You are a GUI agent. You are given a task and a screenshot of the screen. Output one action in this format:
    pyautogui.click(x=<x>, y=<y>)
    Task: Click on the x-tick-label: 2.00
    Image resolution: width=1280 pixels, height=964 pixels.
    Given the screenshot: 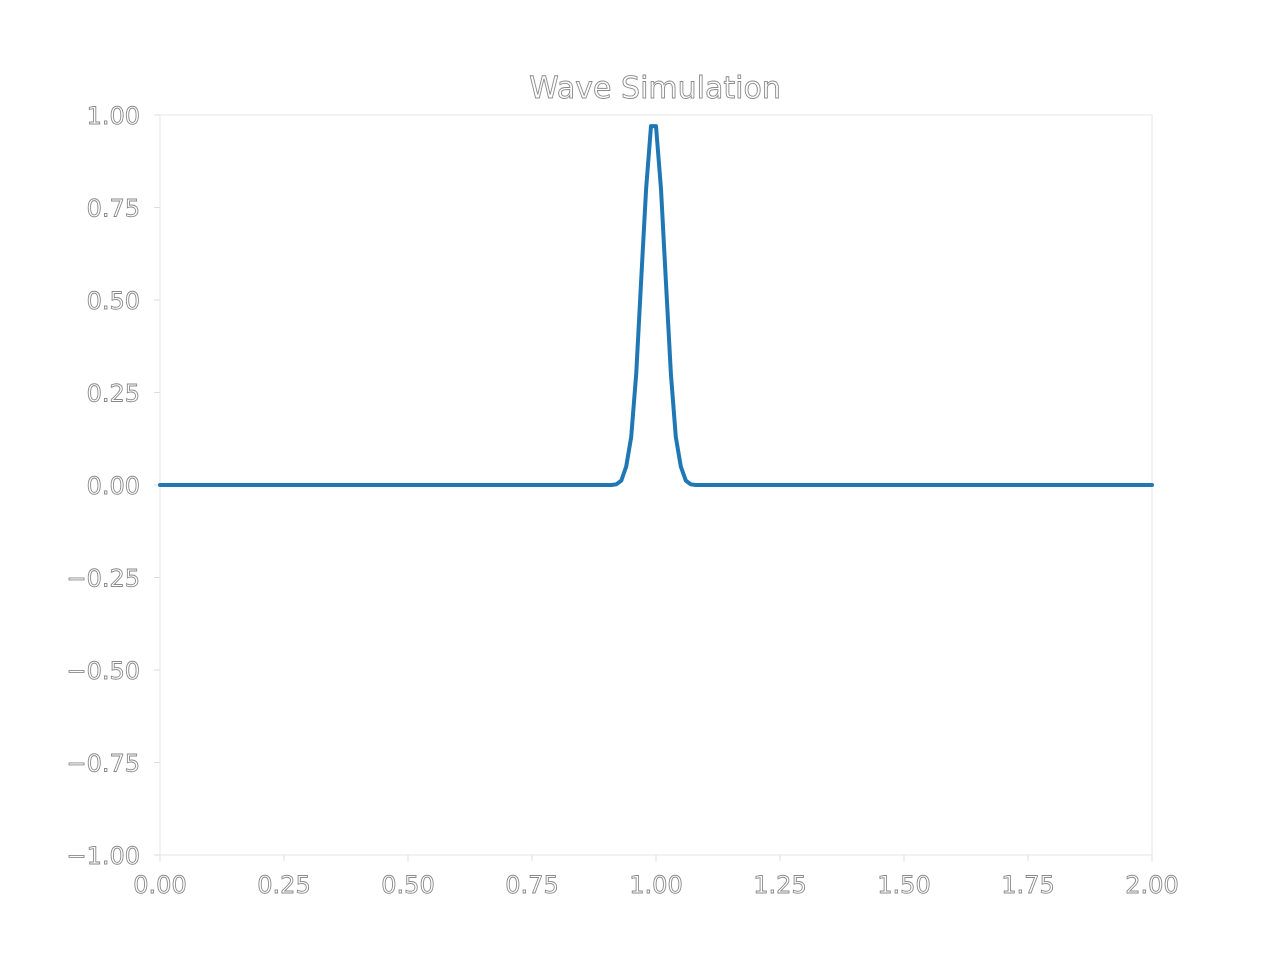 What is the action you would take?
    pyautogui.click(x=1151, y=885)
    